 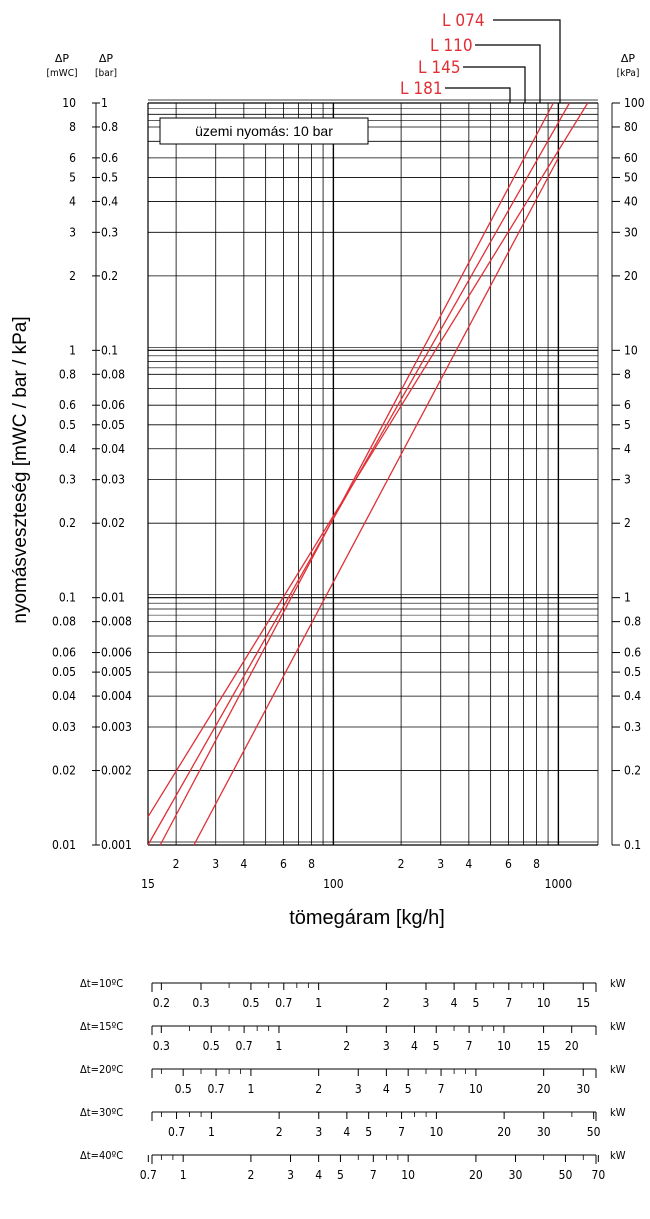 I want to click on y-tick-label: 80, so click(x=631, y=127).